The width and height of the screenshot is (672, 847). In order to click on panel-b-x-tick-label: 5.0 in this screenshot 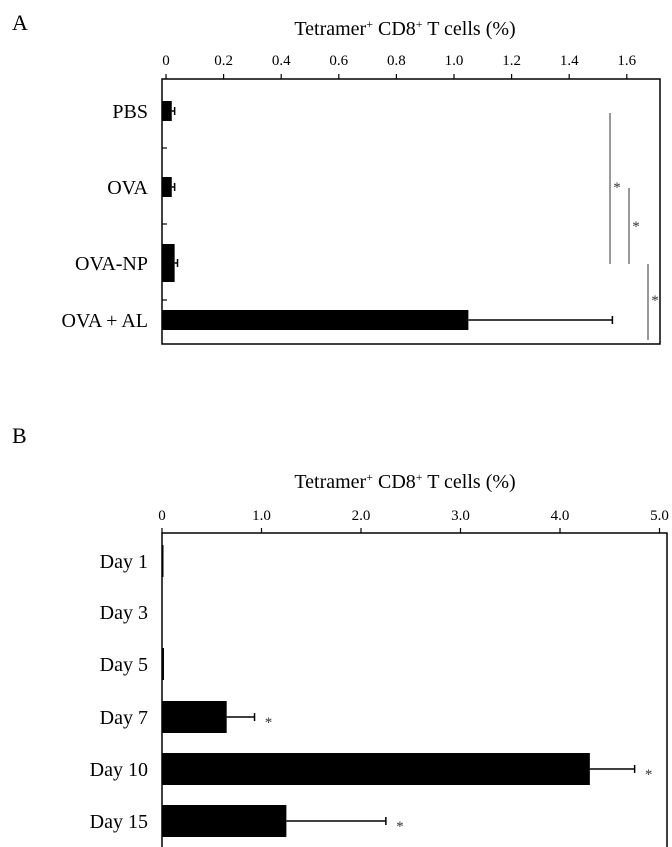, I will do `click(659, 516)`.